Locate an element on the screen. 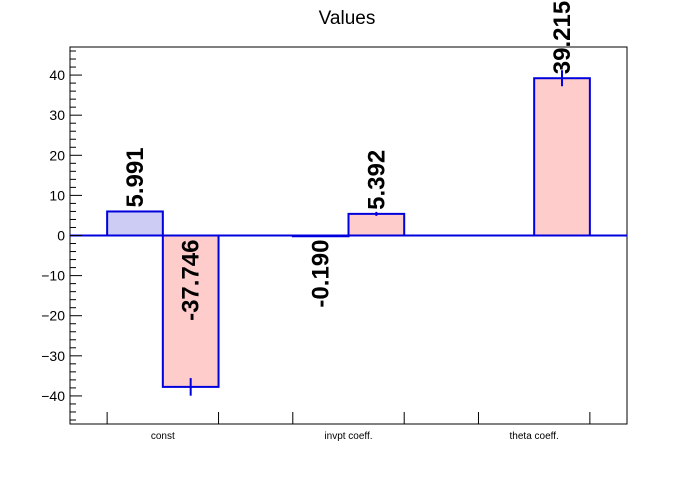 Image resolution: width=696 pixels, height=477 pixels. chart-title: Values is located at coordinates (347, 18).